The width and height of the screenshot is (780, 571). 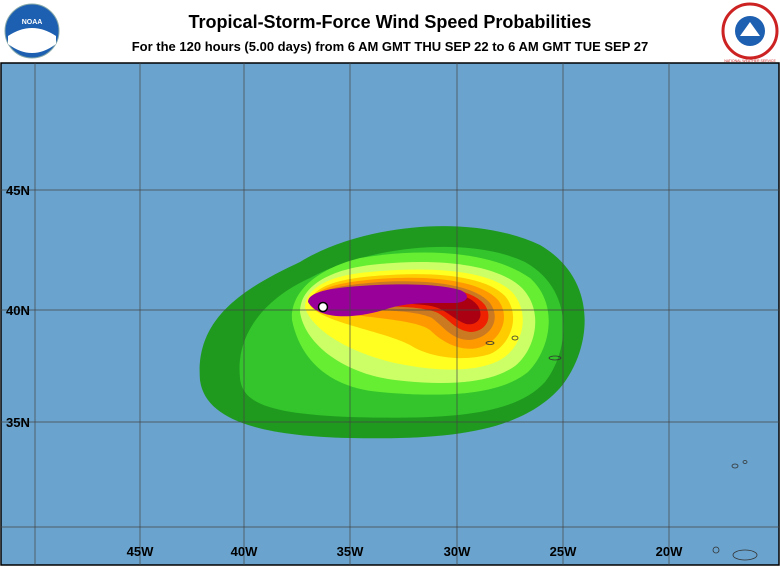 I want to click on islands, so click(x=621, y=448).